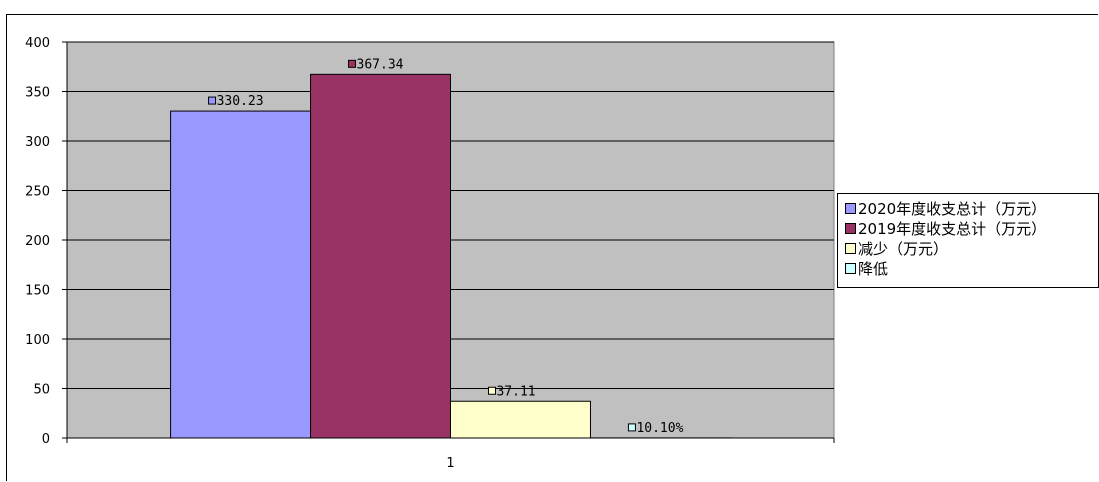 This screenshot has height=482, width=1099. Describe the element at coordinates (37, 43) in the screenshot. I see `y-tick-label: 400` at that location.